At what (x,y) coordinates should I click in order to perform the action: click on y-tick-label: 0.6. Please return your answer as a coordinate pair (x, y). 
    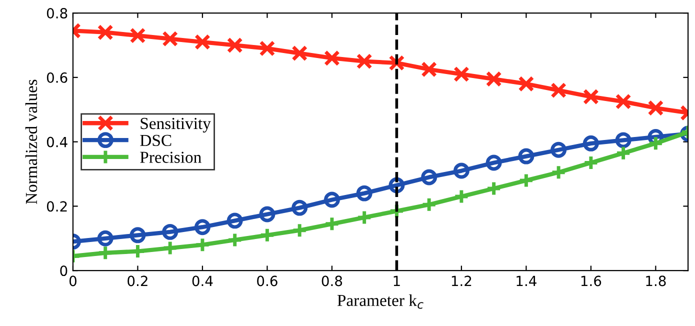
    Looking at the image, I should click on (57, 77).